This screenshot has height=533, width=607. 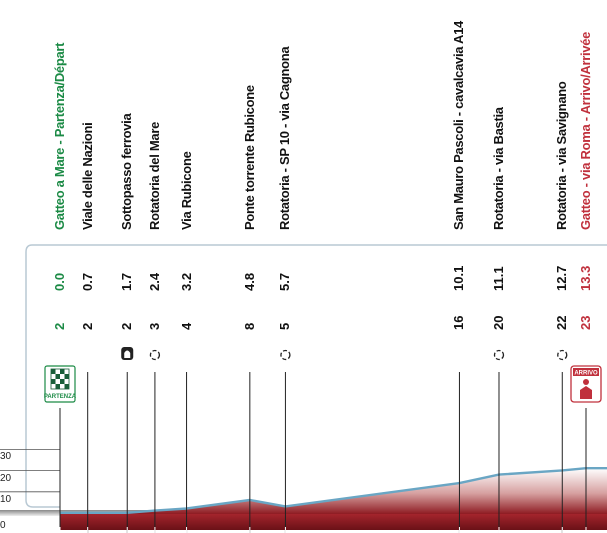 I want to click on finish-badge-text: ARRIVO, so click(x=586, y=374).